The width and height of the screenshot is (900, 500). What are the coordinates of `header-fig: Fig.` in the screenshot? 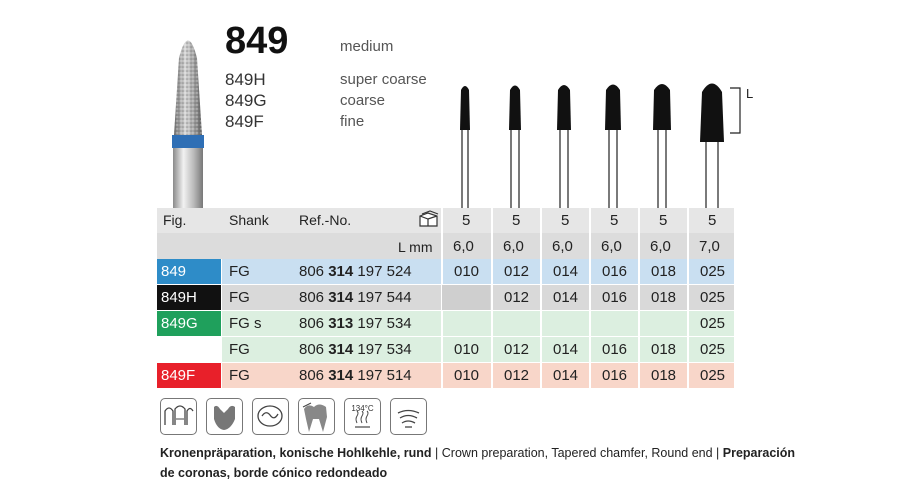 It's located at (175, 220).